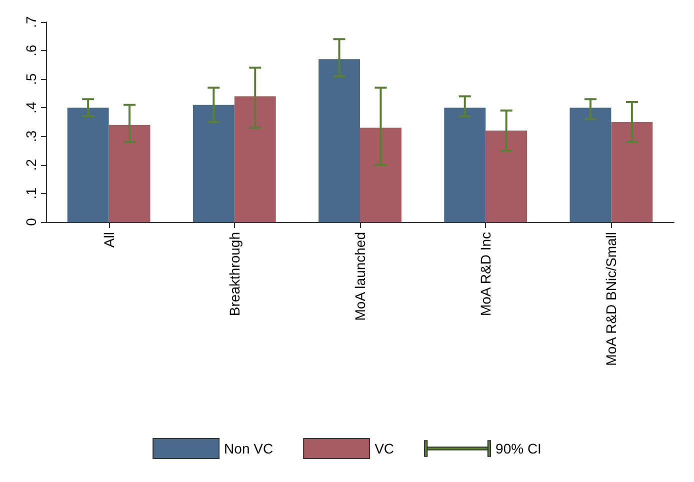  I want to click on x-tick-label: MoA R&D Inc, so click(486, 274).